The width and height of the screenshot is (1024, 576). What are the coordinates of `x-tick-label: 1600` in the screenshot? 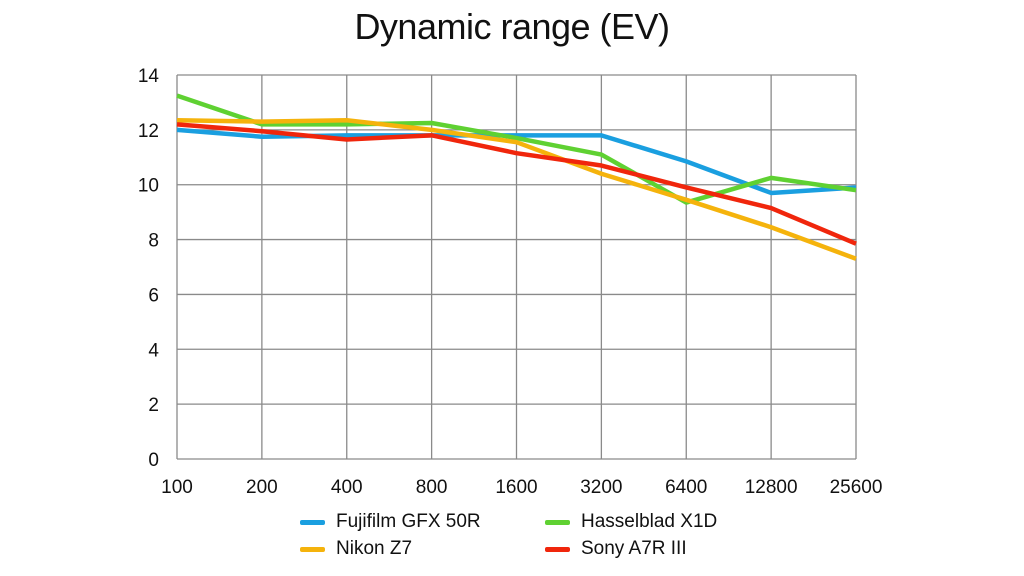 It's located at (516, 487).